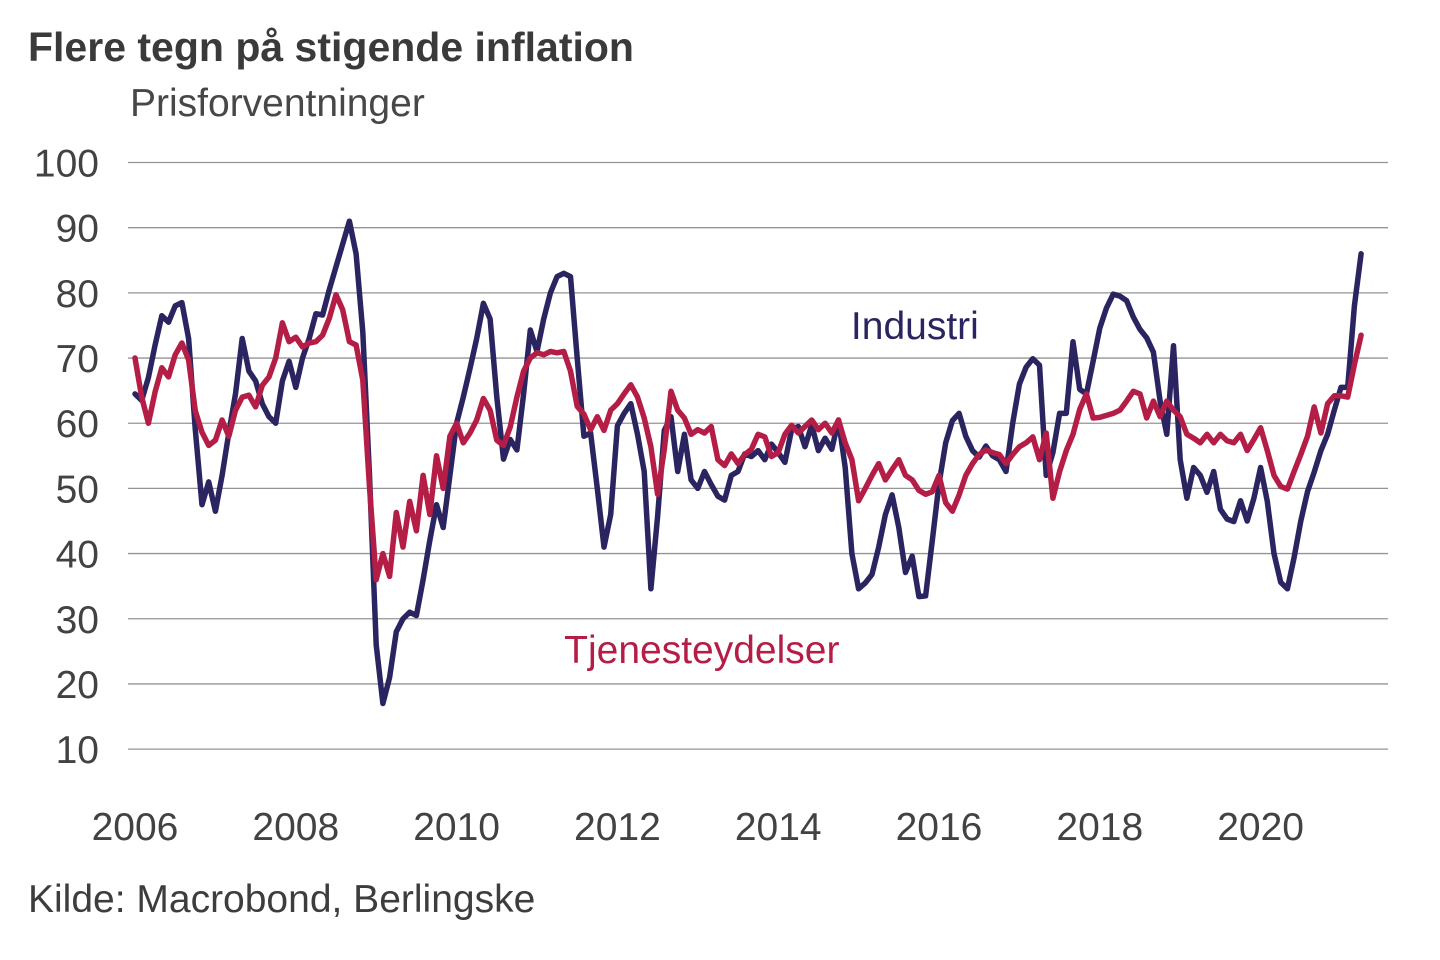 The image size is (1440, 960). What do you see at coordinates (331, 47) in the screenshot?
I see `chart-title: Flere tegn på stigende inflation` at bounding box center [331, 47].